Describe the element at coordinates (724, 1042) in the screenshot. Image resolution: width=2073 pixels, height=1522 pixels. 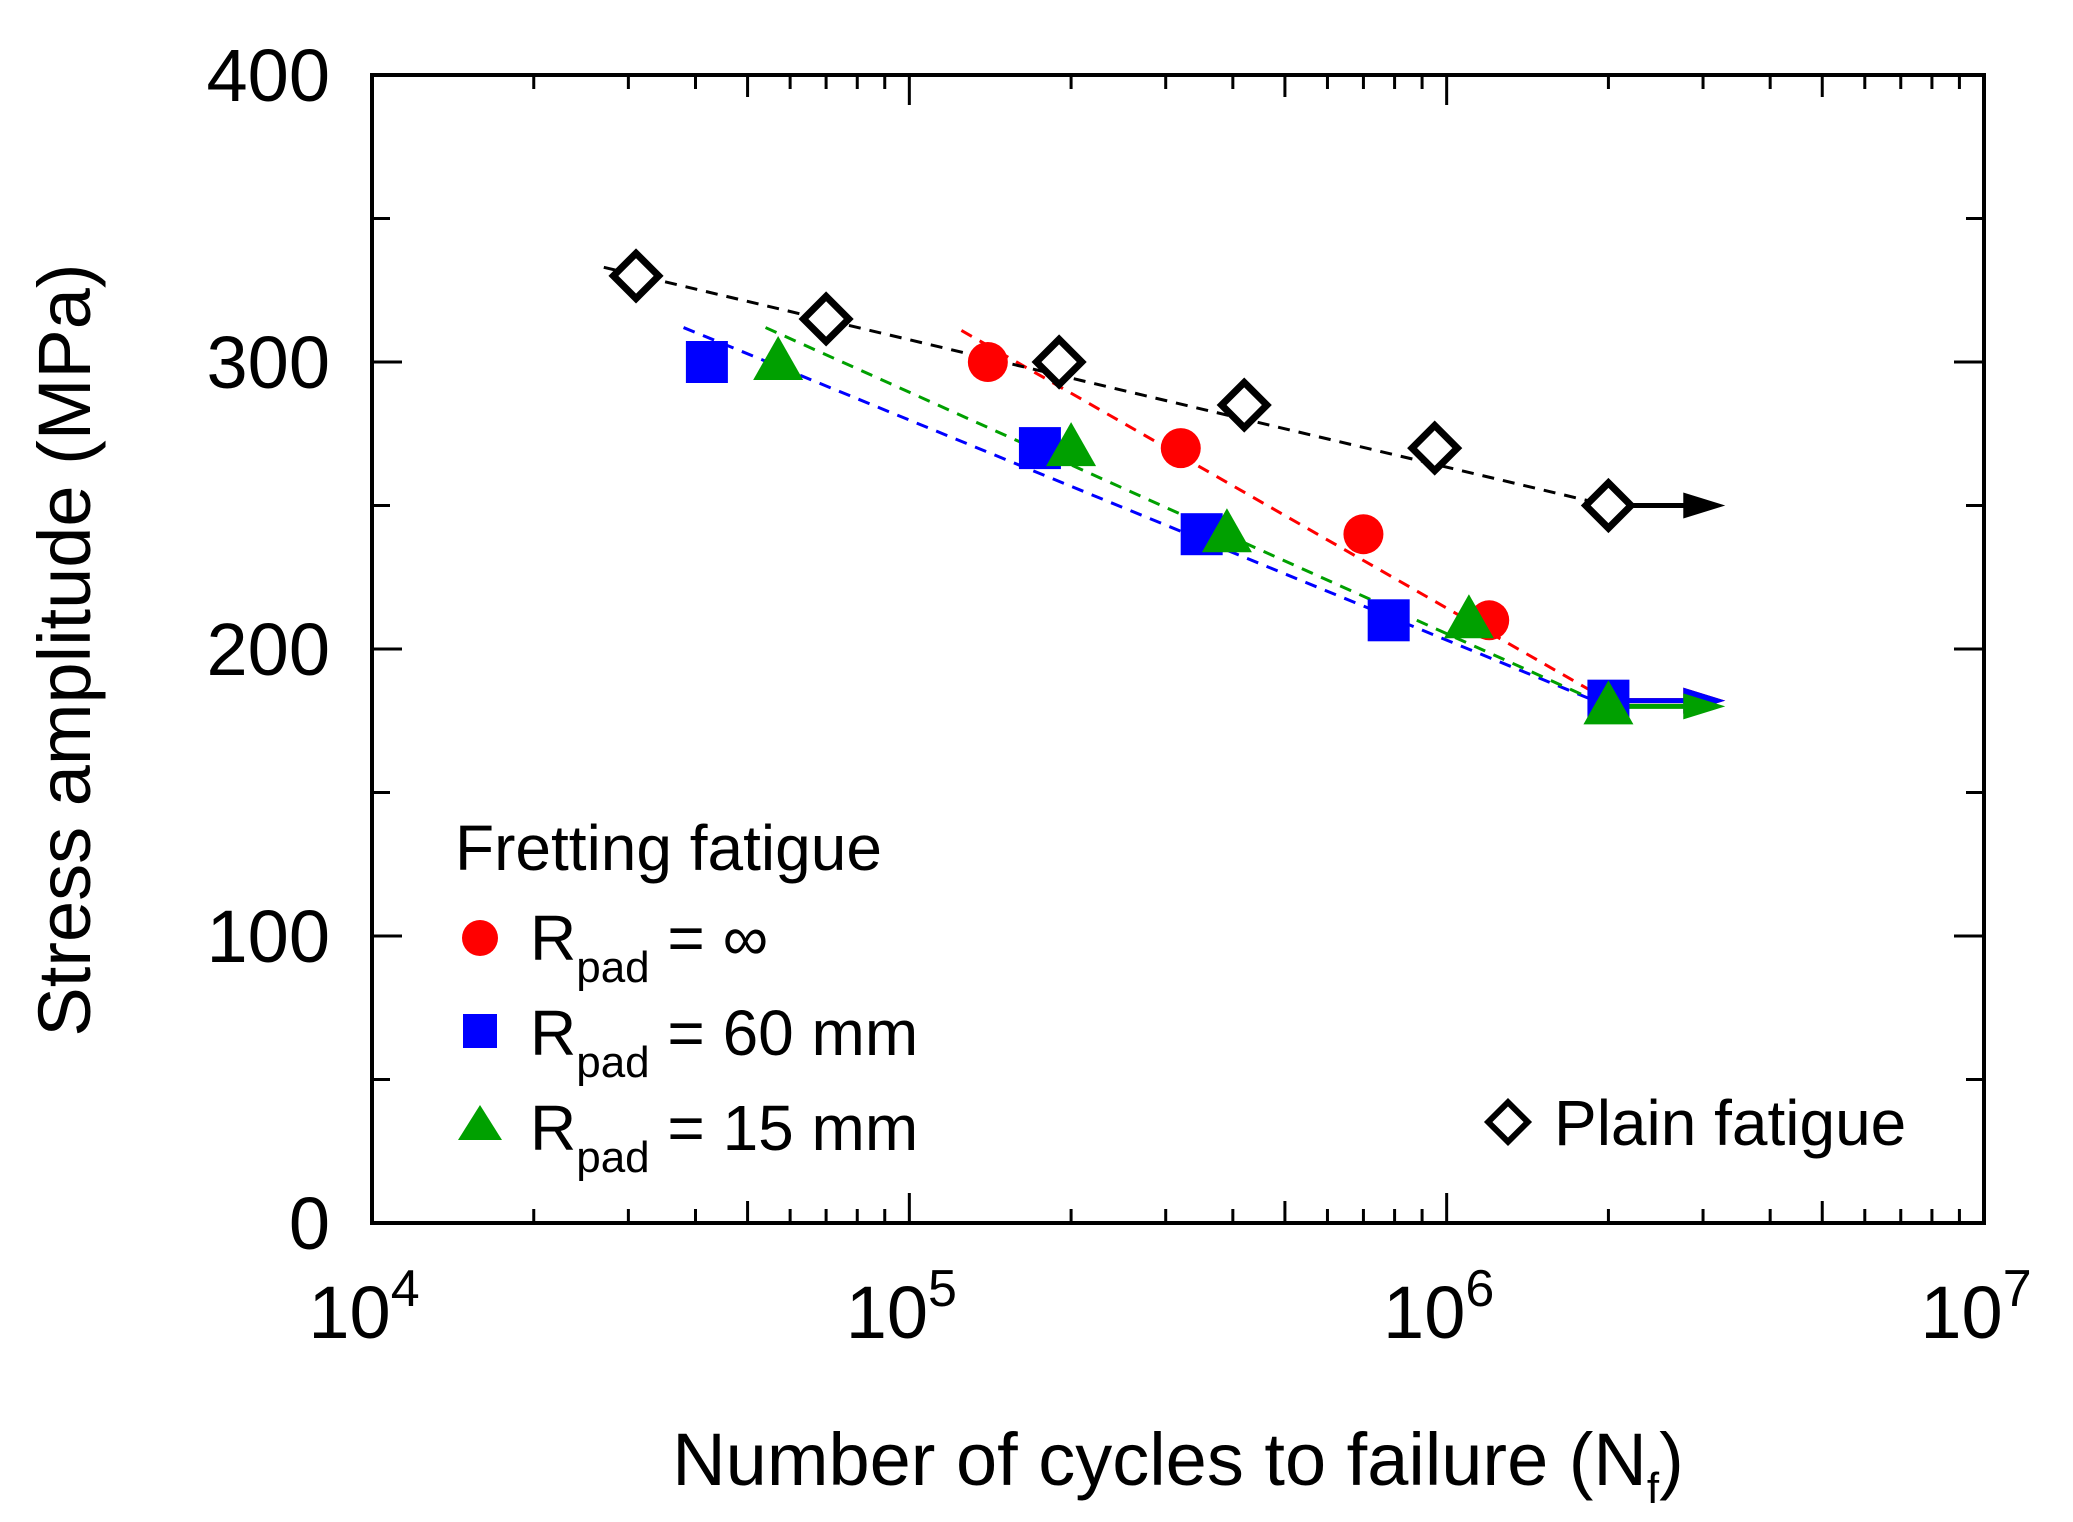
I see `svg-text: Rpad = 60 mm` at that location.